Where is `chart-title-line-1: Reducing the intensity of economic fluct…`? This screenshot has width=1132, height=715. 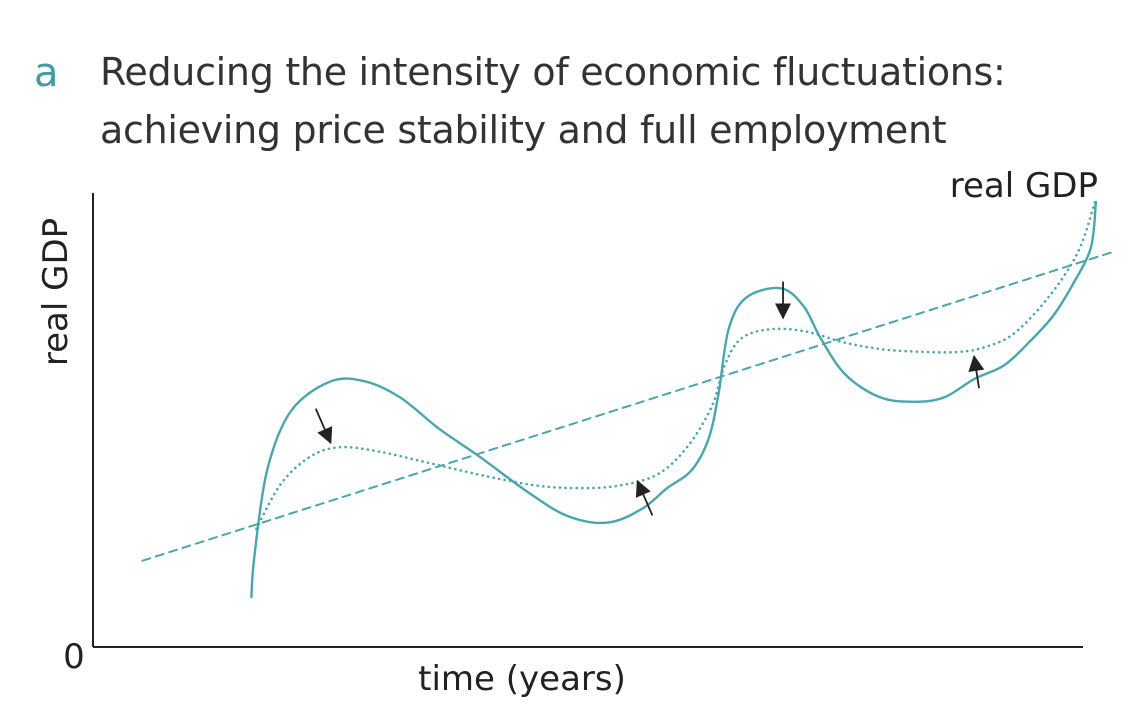 chart-title-line-1: Reducing the intensity of economic fluct… is located at coordinates (553, 72).